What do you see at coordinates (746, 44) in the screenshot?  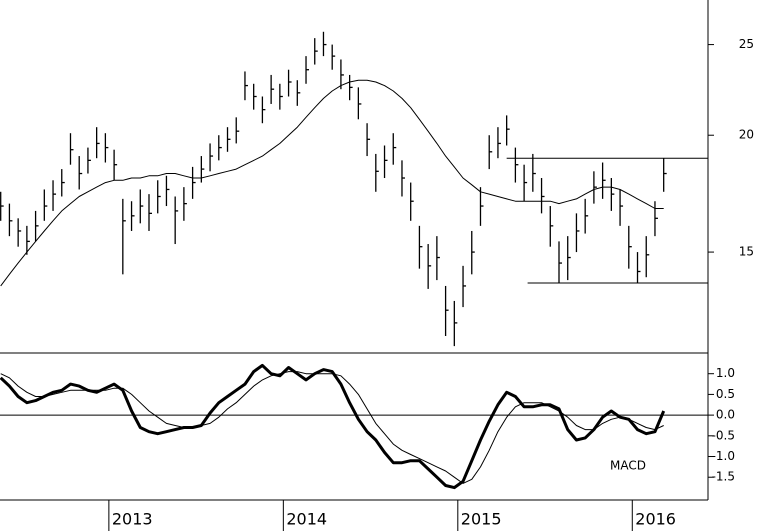 I see `y-tick-label: 25` at bounding box center [746, 44].